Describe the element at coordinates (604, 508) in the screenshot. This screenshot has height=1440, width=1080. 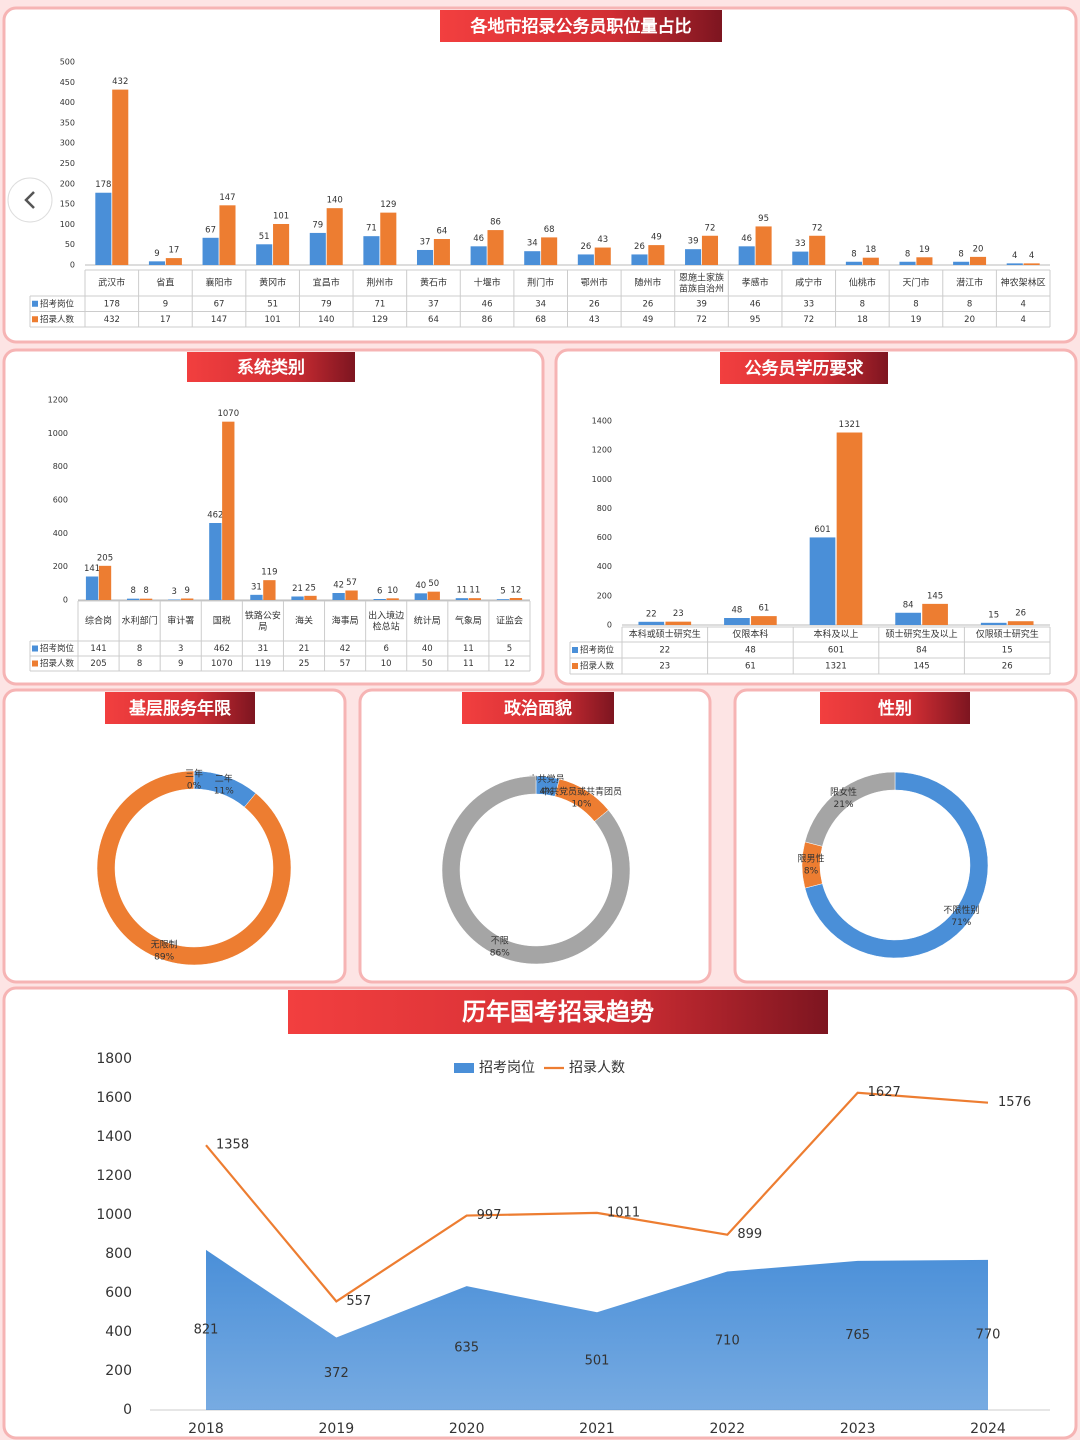
I see `y-tick-label: 800` at that location.